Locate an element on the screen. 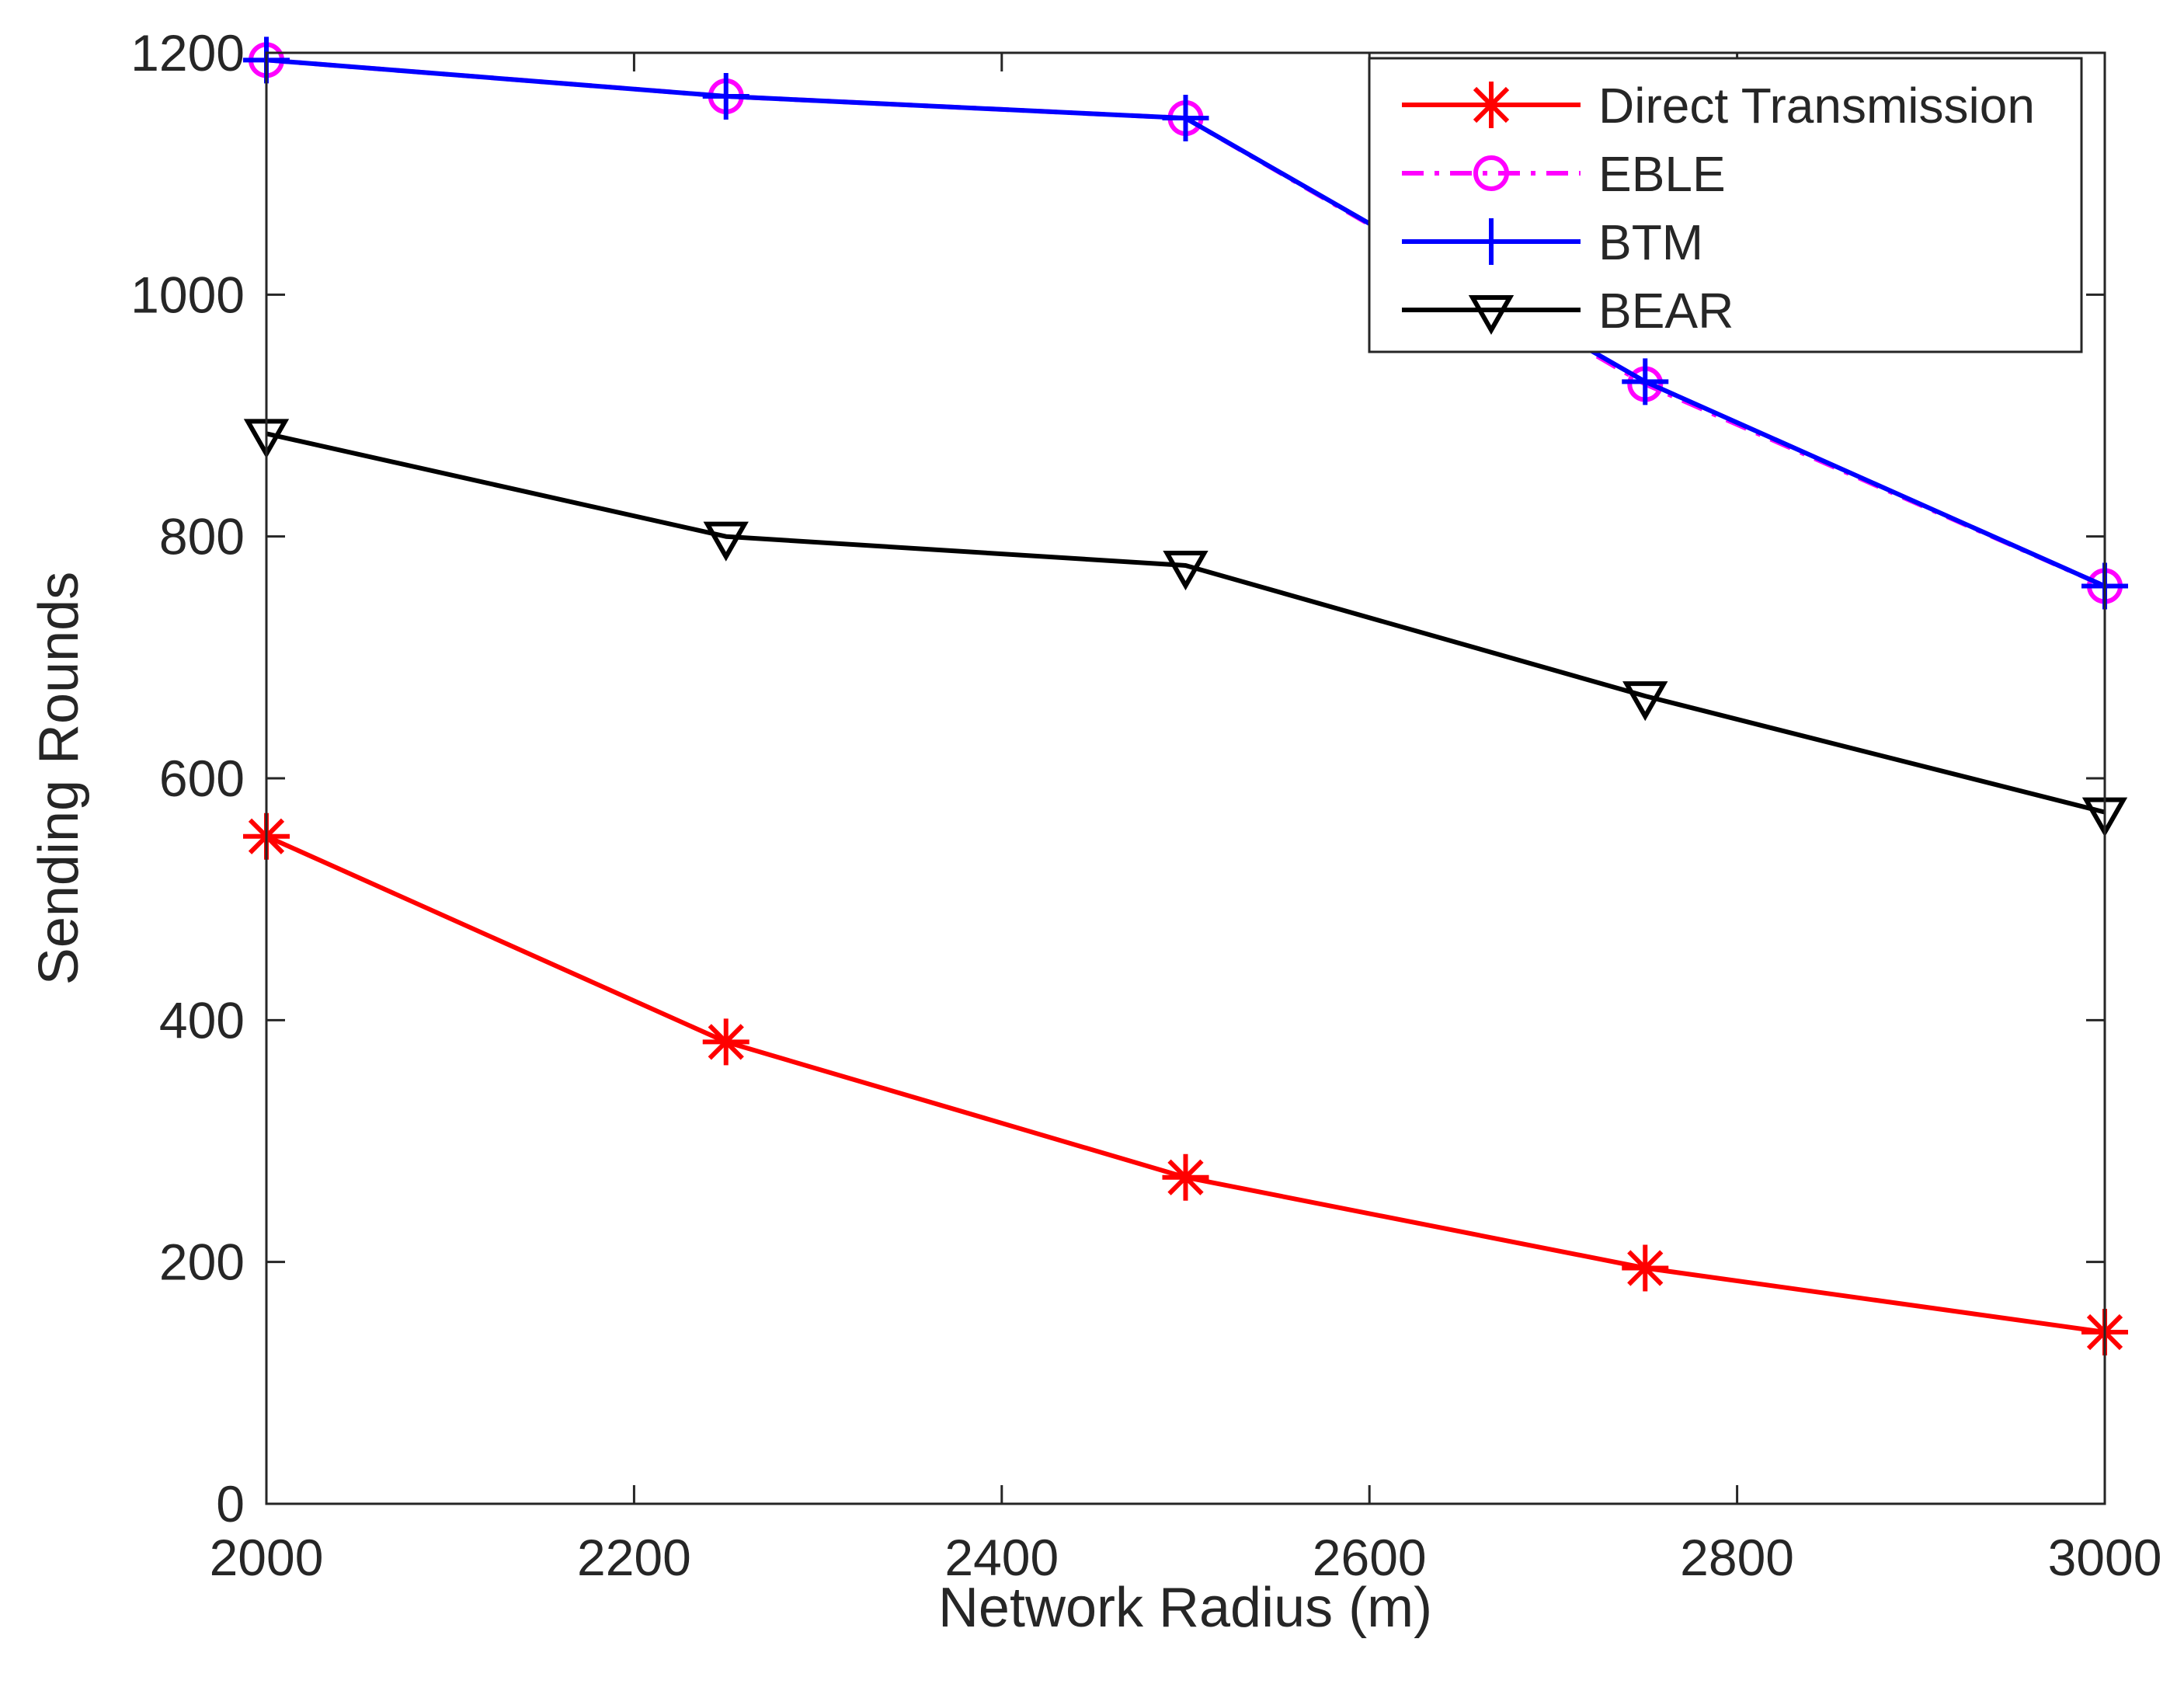  legend-entry-btm: BTM is located at coordinates (1552, 242).